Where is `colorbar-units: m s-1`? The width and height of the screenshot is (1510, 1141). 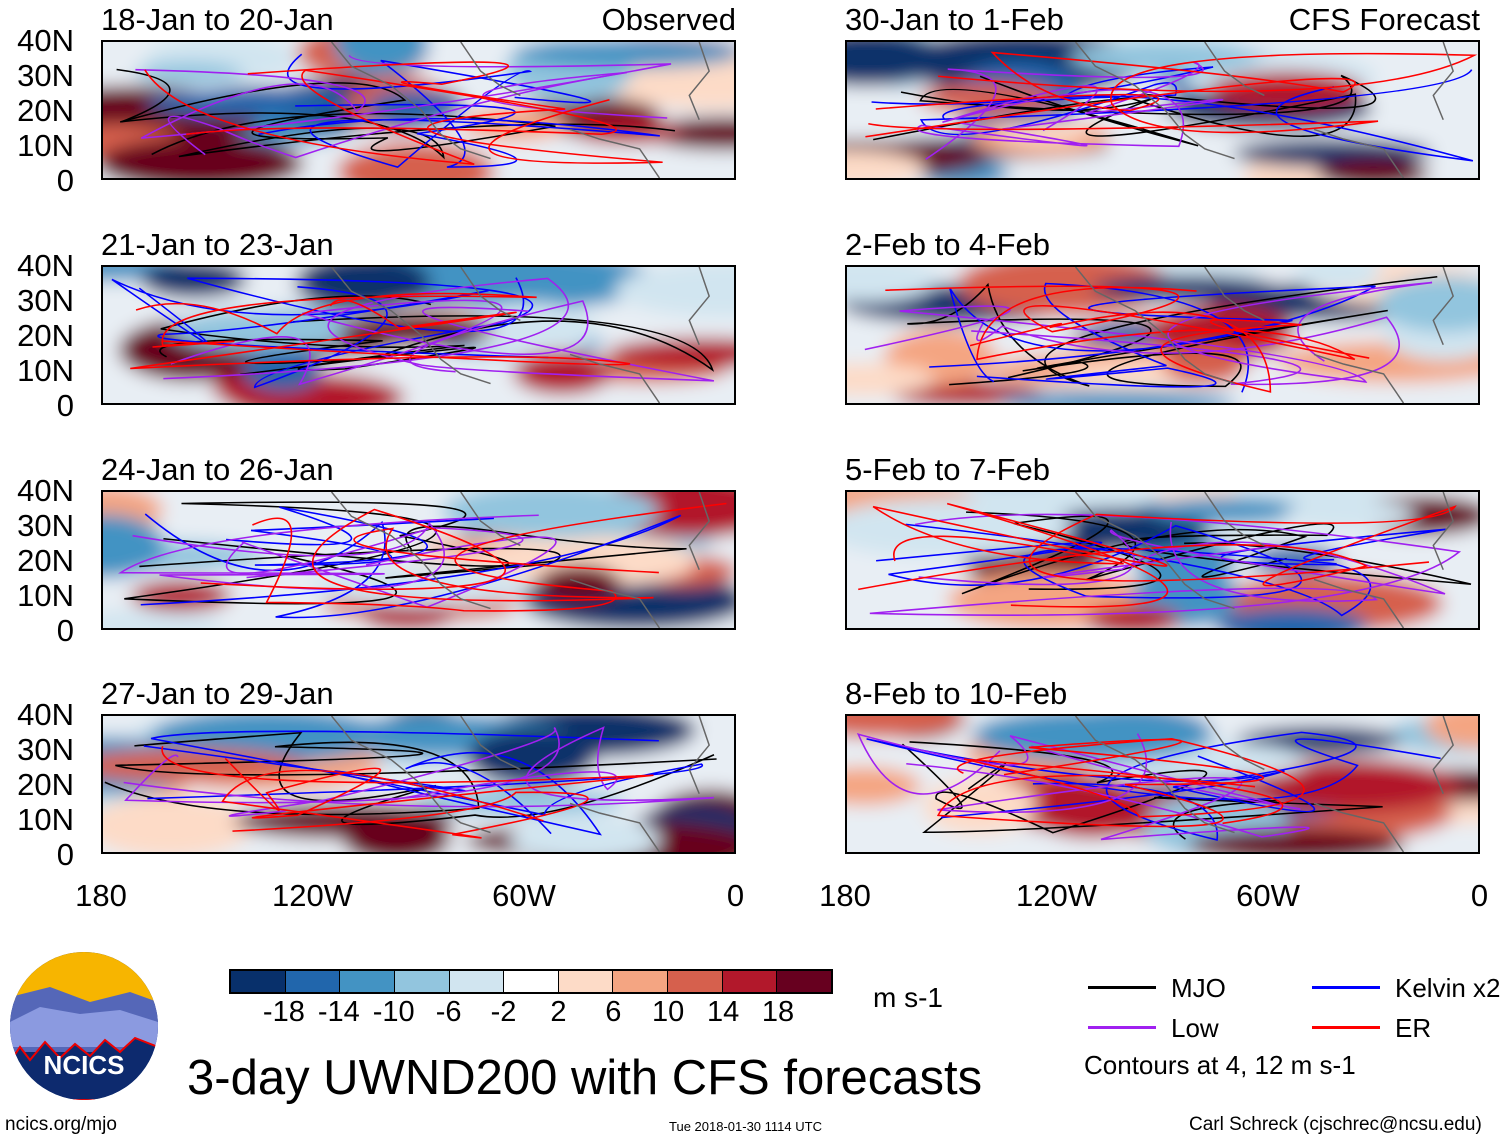
colorbar-units: m s-1 is located at coordinates (908, 997).